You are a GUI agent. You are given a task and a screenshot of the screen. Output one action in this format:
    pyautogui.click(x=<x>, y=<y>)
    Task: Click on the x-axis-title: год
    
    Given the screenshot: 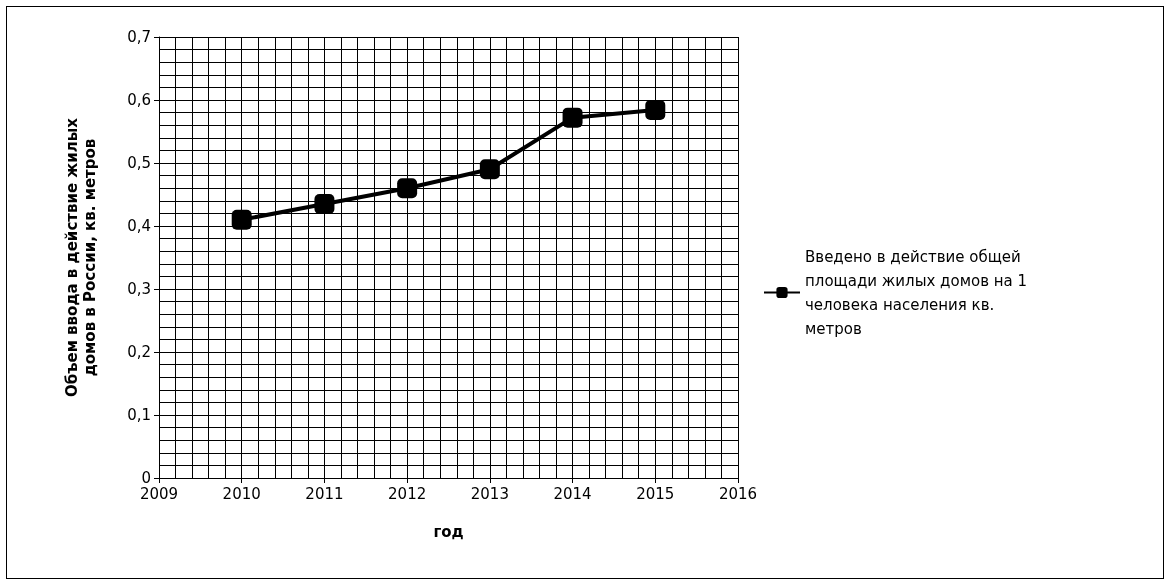 What is the action you would take?
    pyautogui.click(x=448, y=532)
    